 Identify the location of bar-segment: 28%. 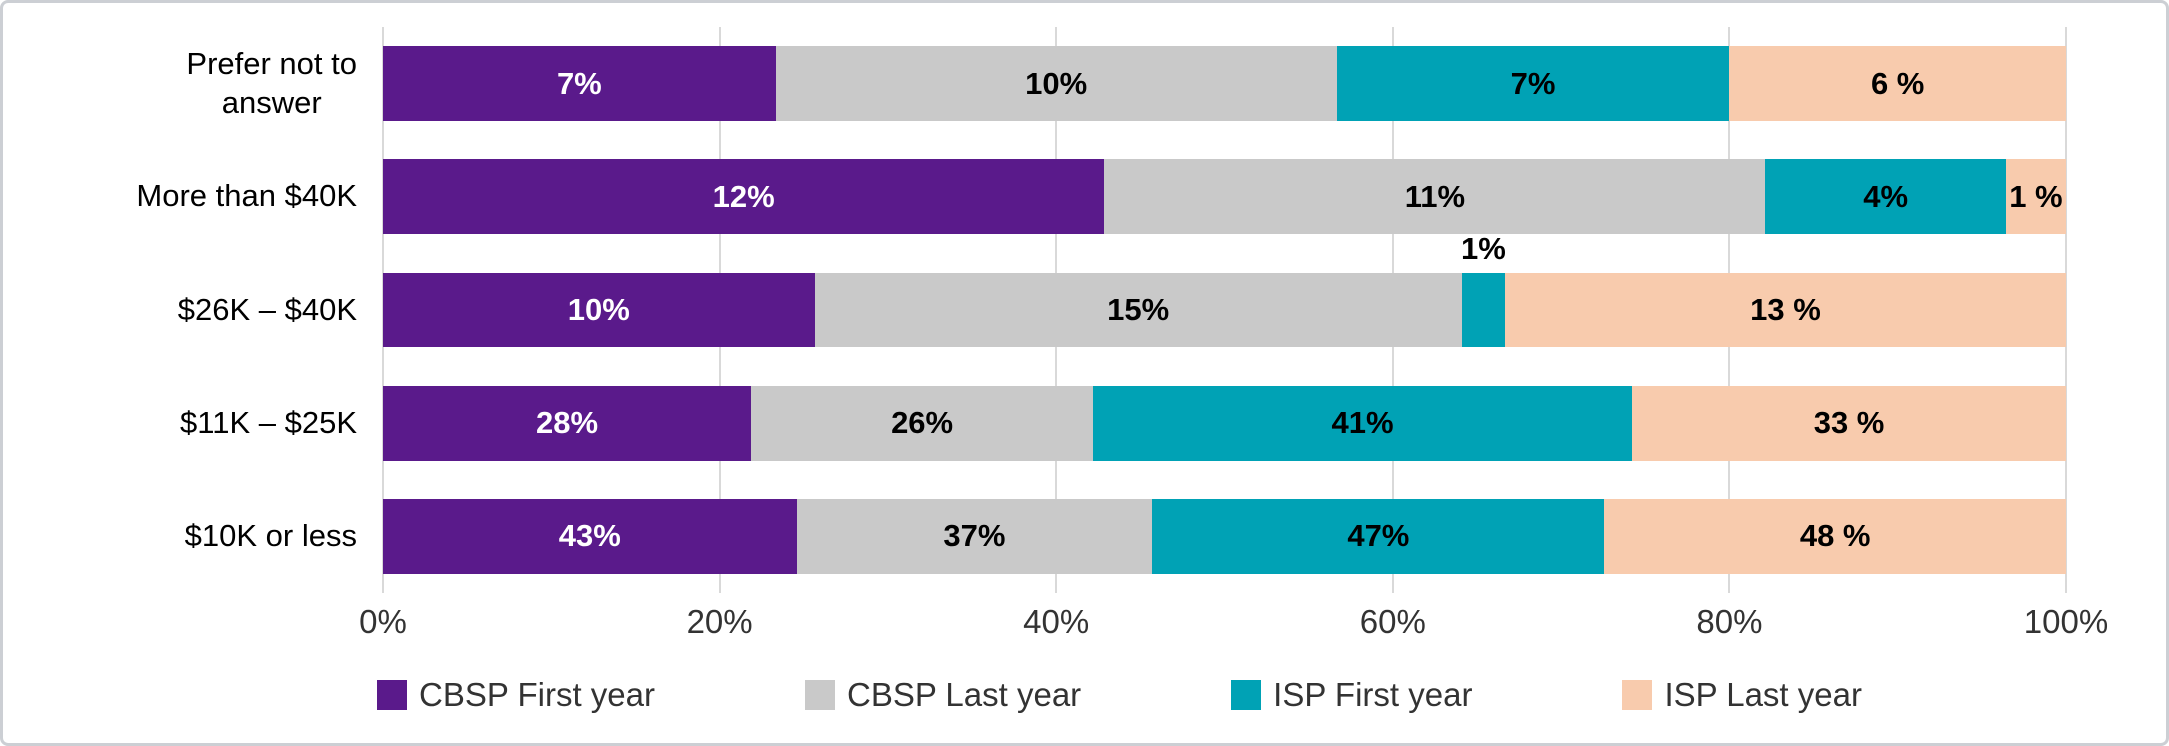
(567, 423).